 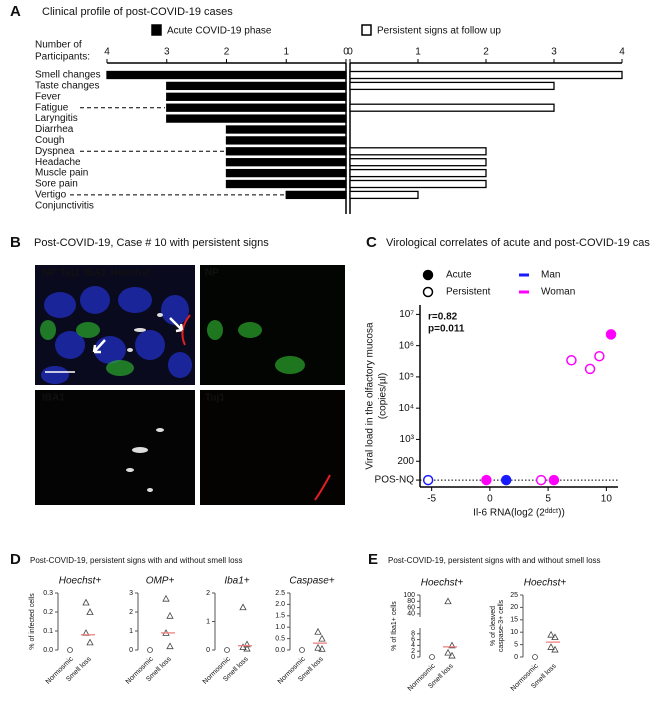 I want to click on category-label: Conjunctivitis, so click(x=64, y=205).